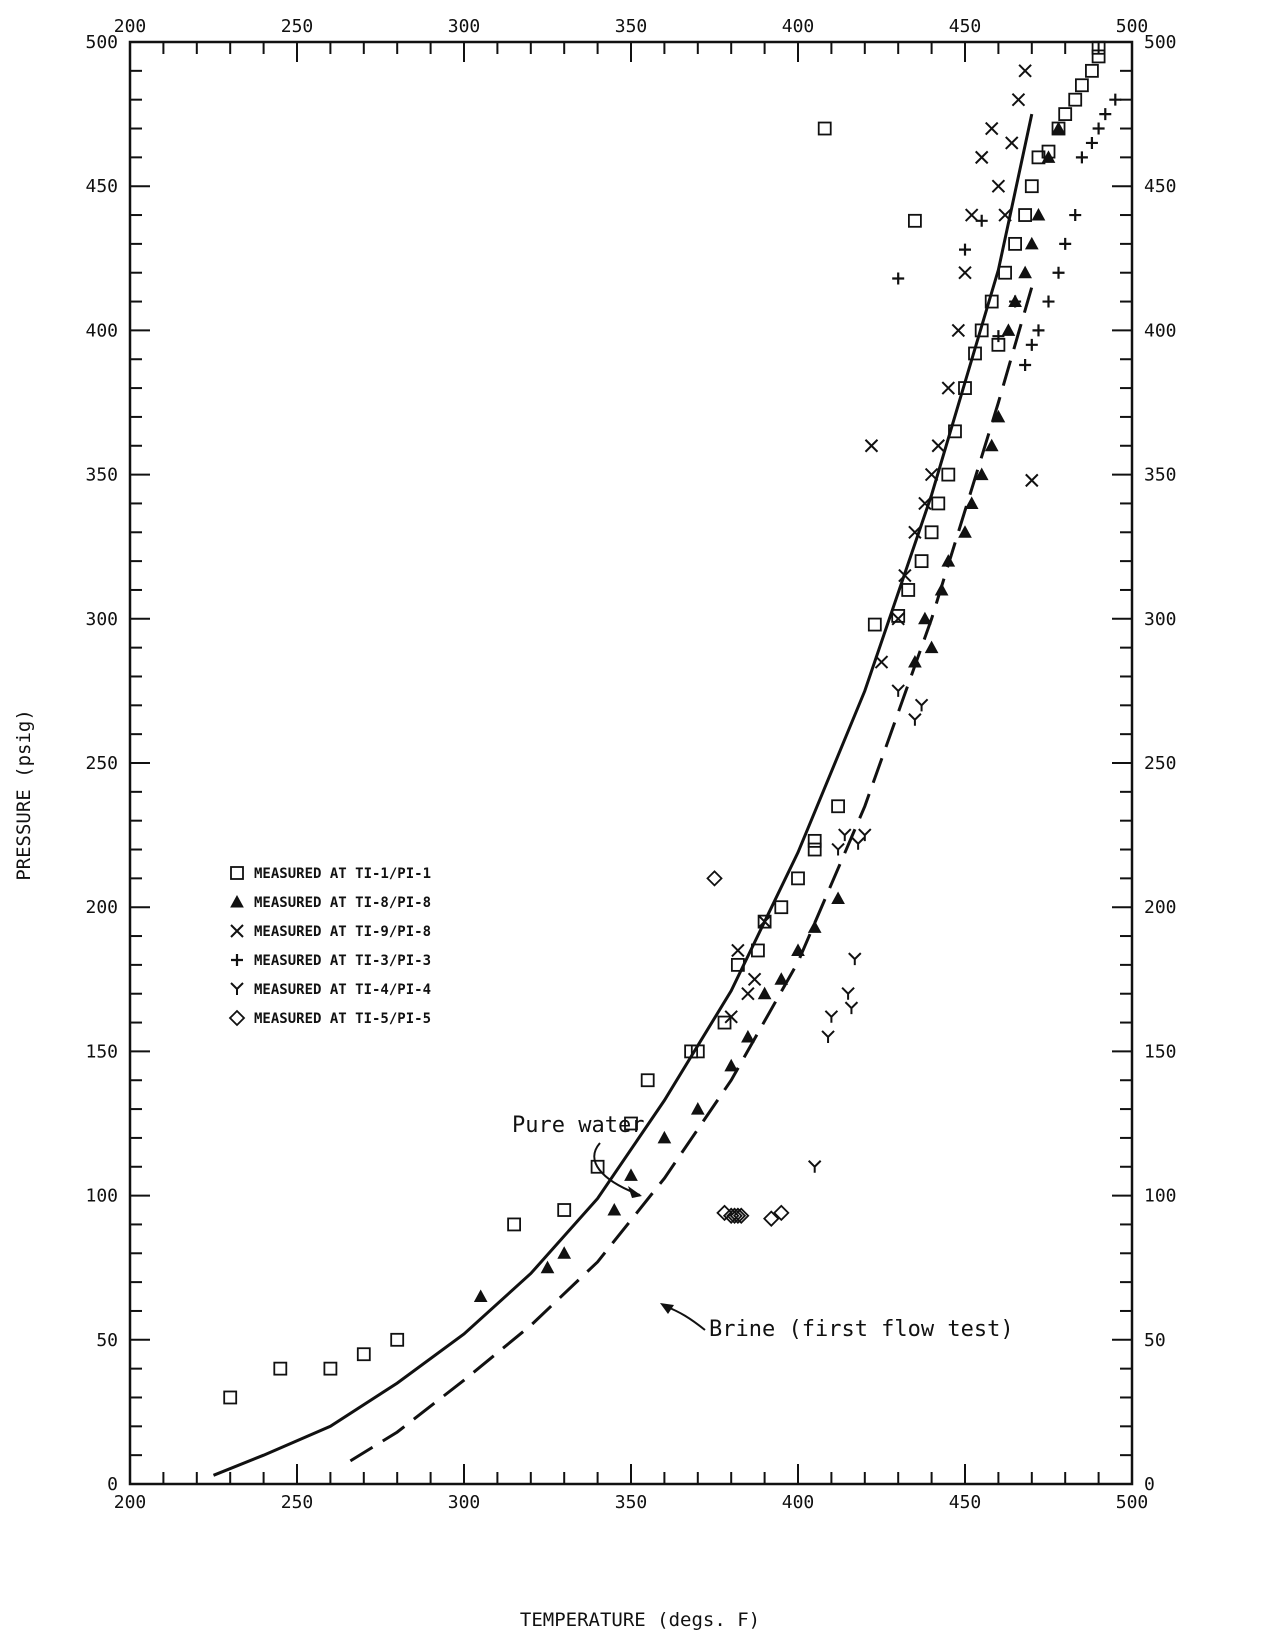  I want to click on legend-label: MEASURED AT TI-5/PI-5, so click(342, 1019).